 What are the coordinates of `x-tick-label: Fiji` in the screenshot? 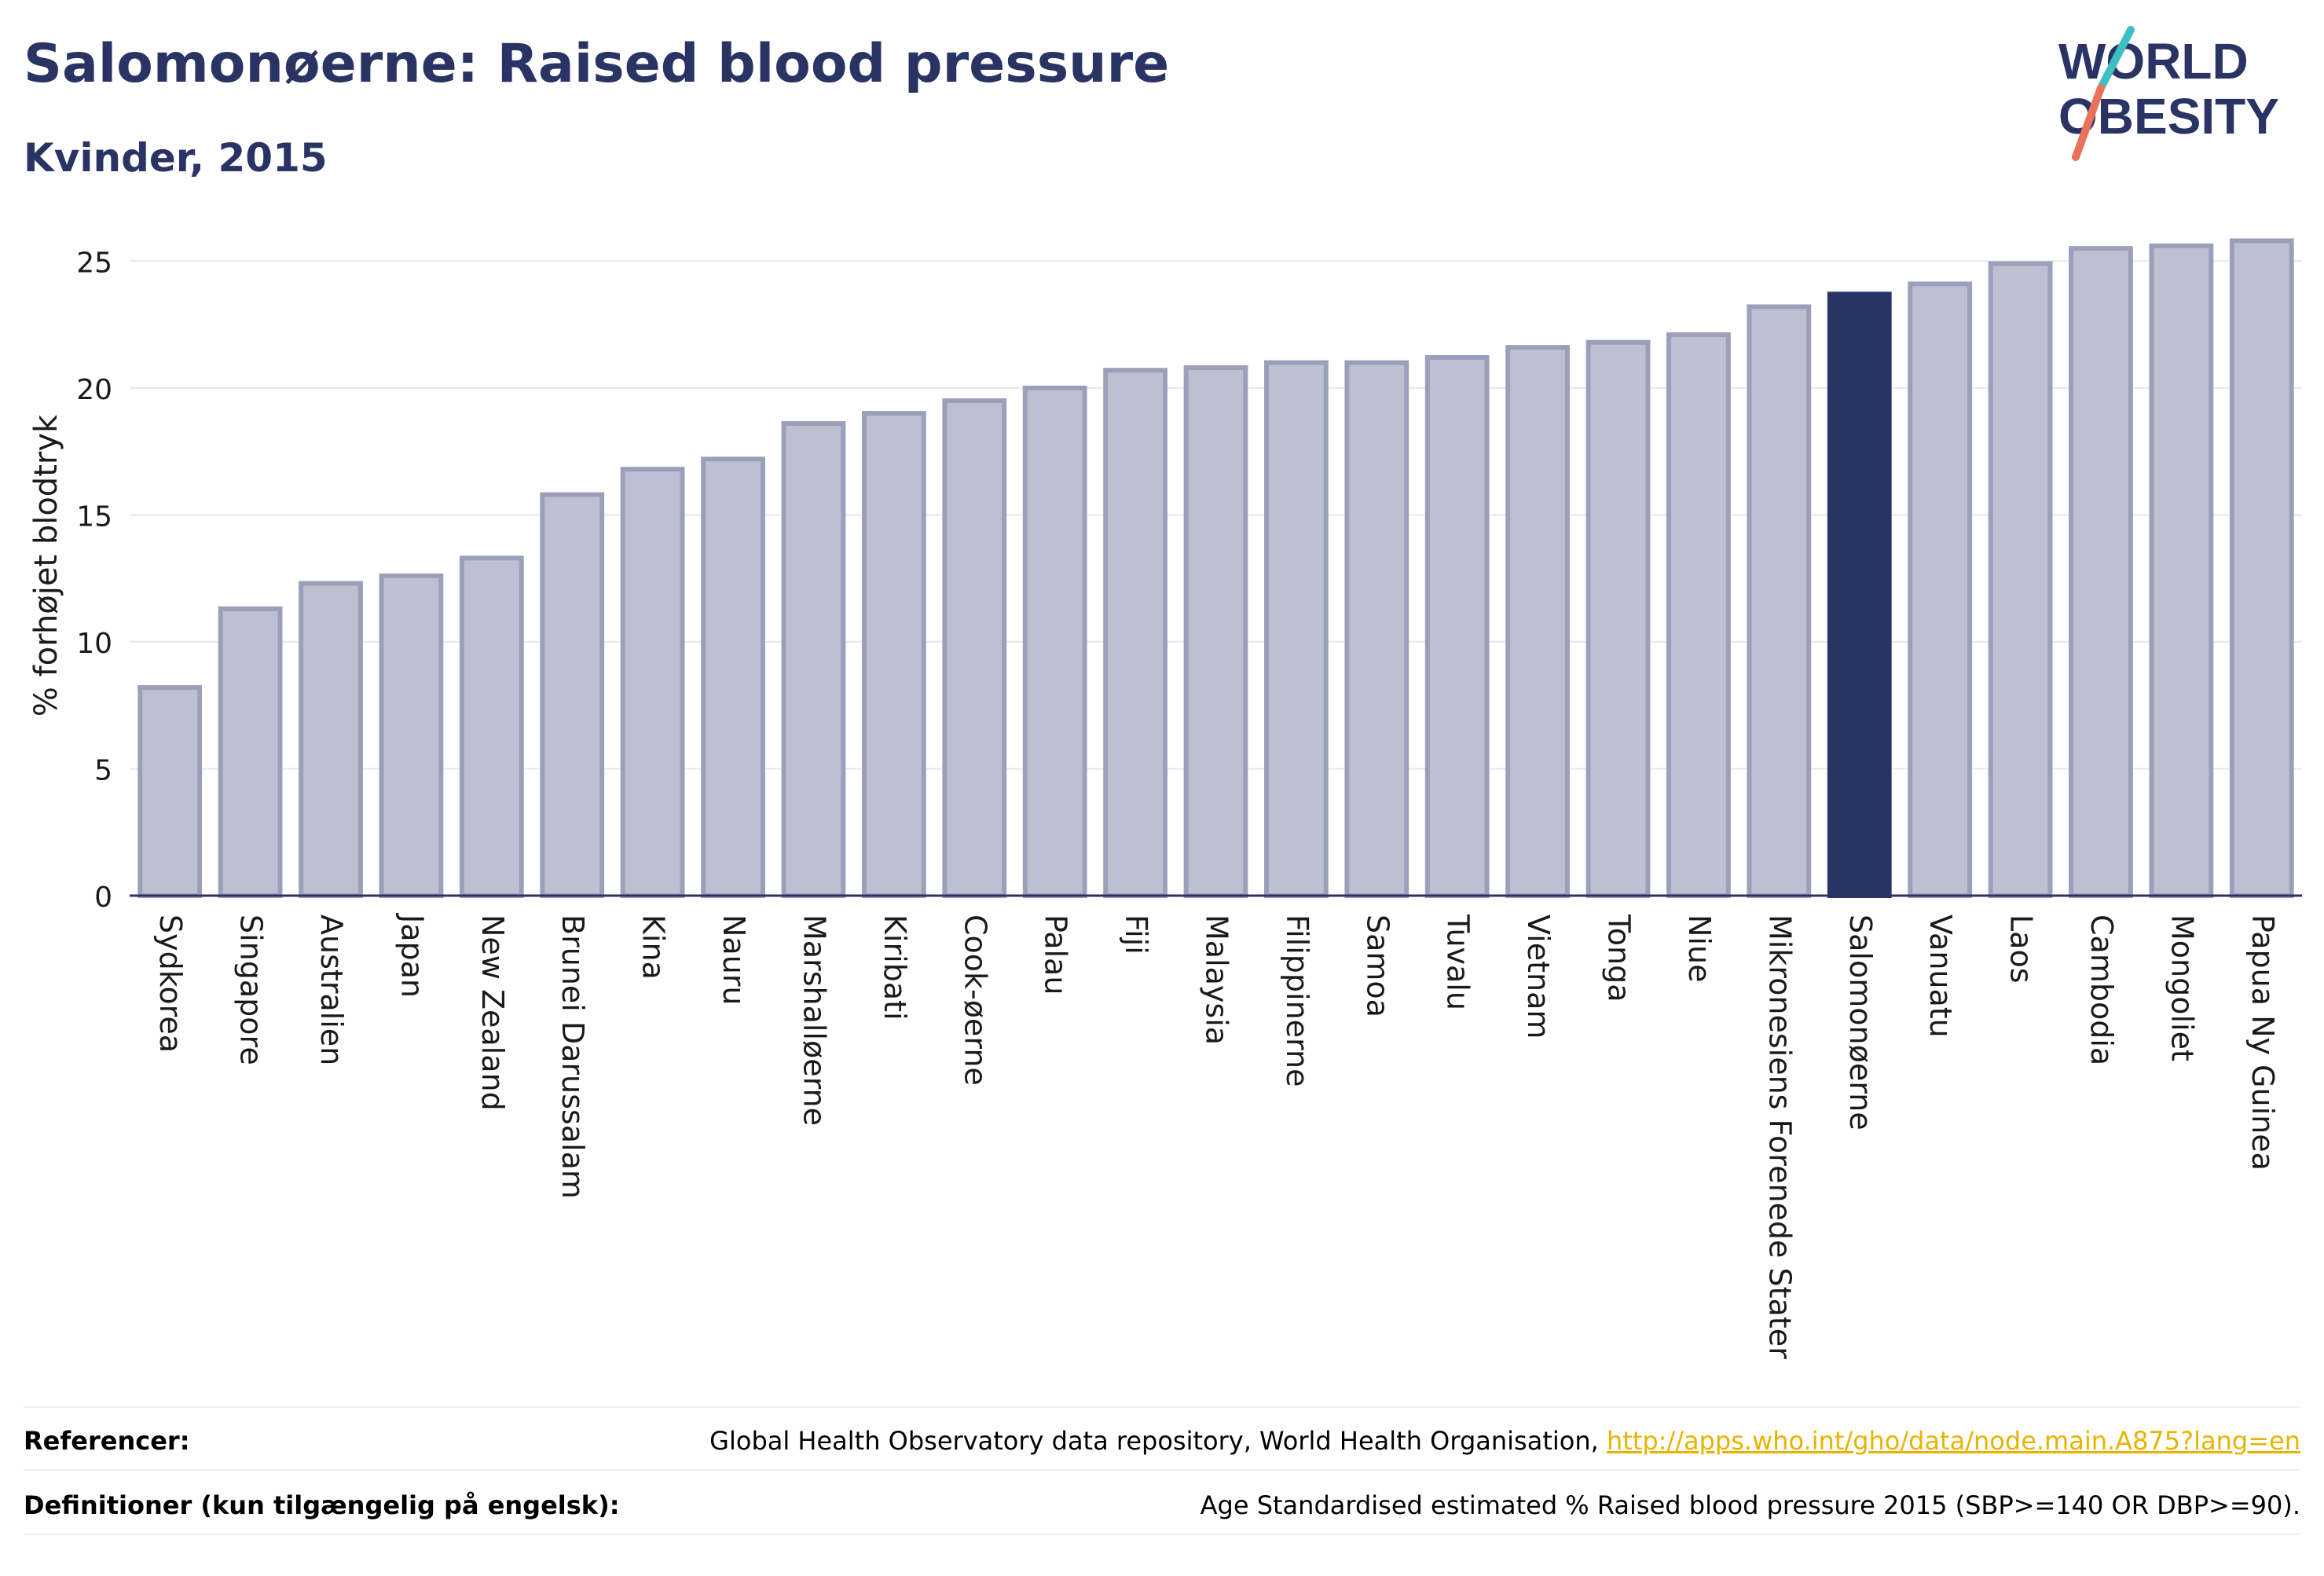 It's located at (1136, 934).